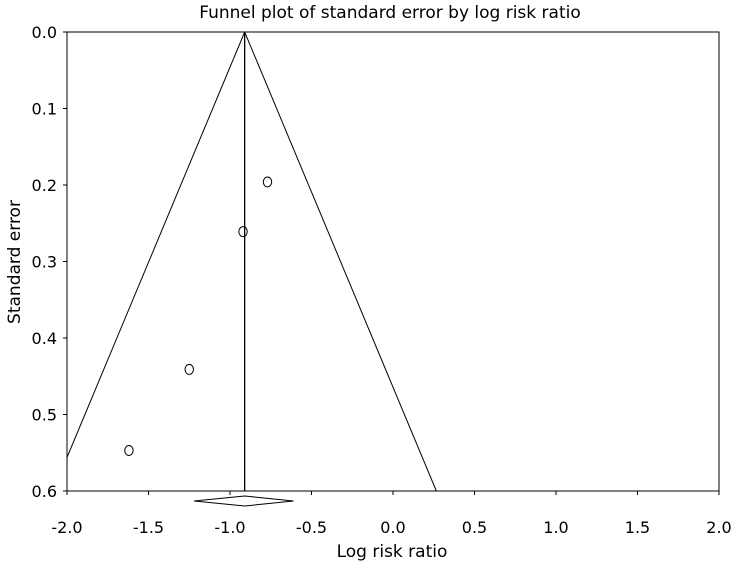 The image size is (736, 566). I want to click on y-axis-label: Standard error, so click(15, 262).